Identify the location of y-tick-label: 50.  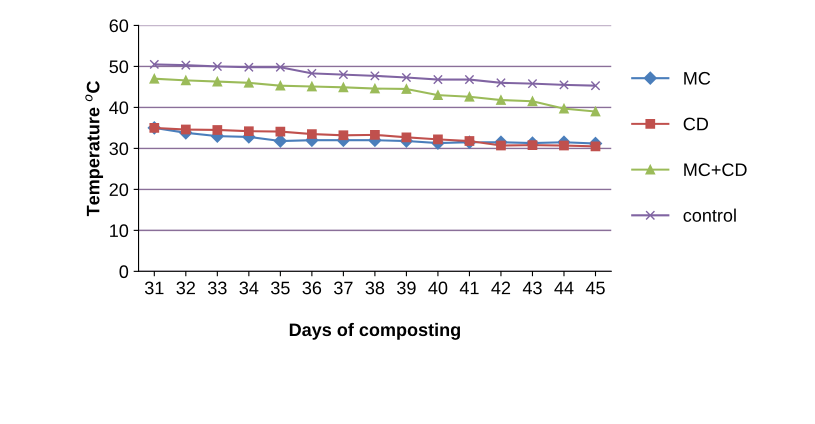
(118, 67).